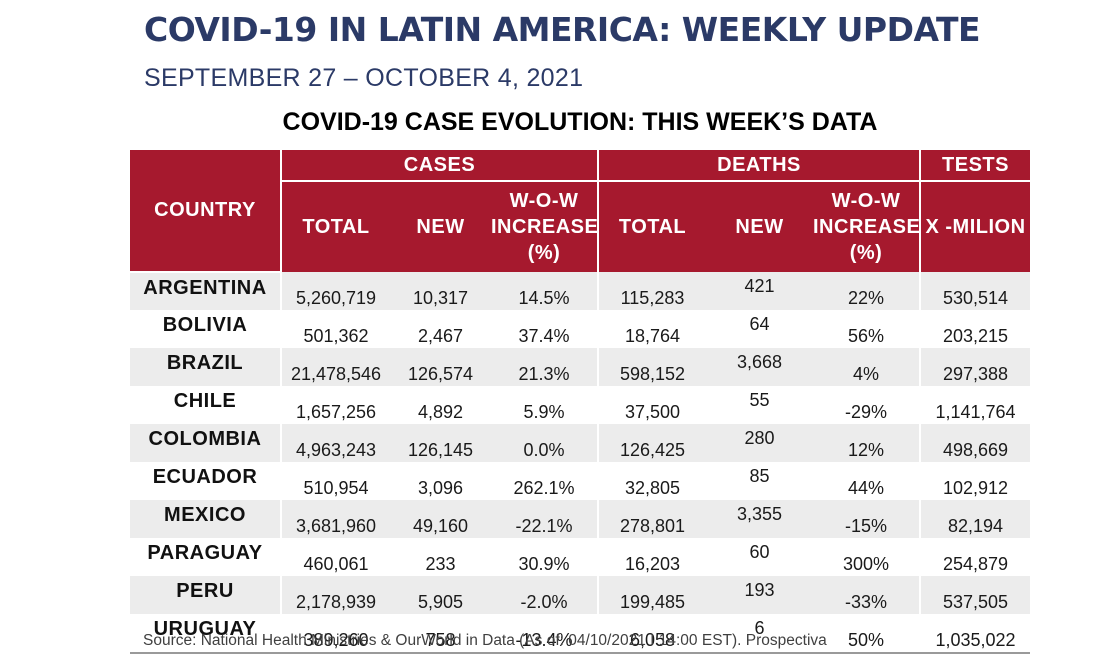  I want to click on deaths-total: 199,485, so click(652, 595).